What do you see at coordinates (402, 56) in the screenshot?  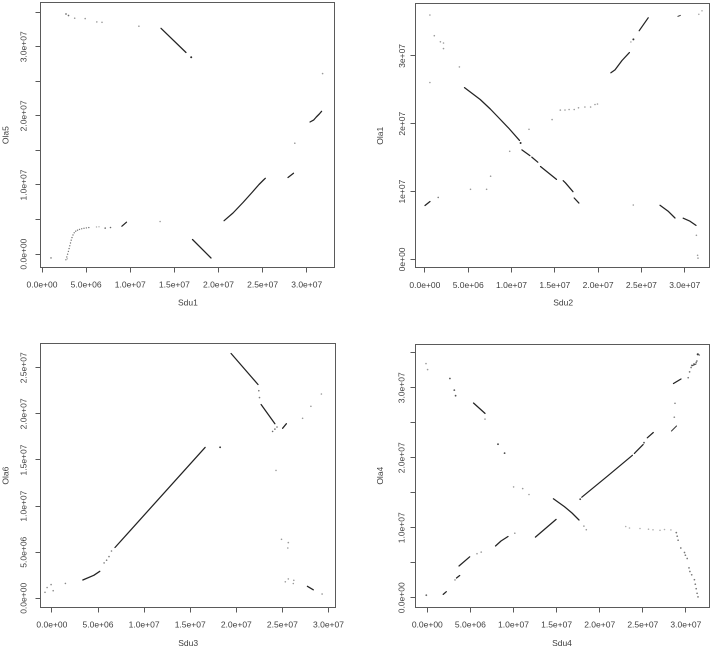 I see `svg-text: 3e+07` at bounding box center [402, 56].